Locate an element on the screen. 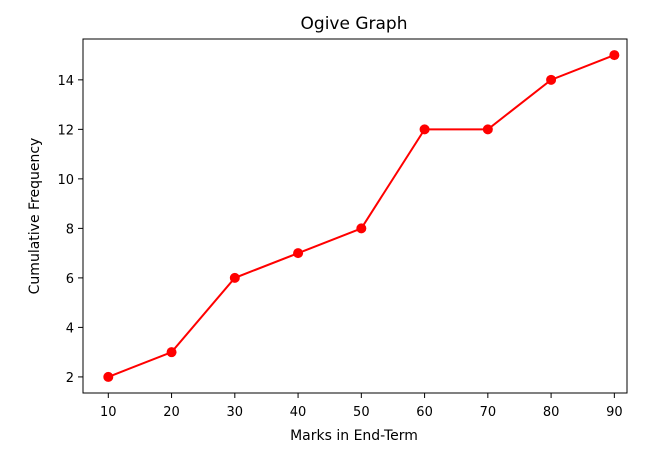 This screenshot has height=465, width=660. x-axis-ticks: 10 20 30 40 50 60 70 80 90 is located at coordinates (361, 406).